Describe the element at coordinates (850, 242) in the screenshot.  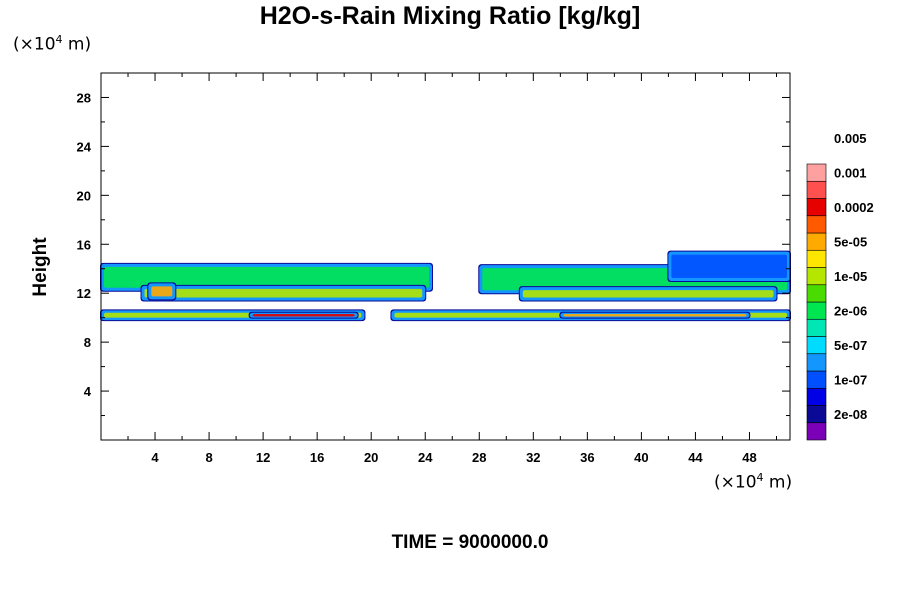
I see `colorbar-label: 5e-05` at that location.